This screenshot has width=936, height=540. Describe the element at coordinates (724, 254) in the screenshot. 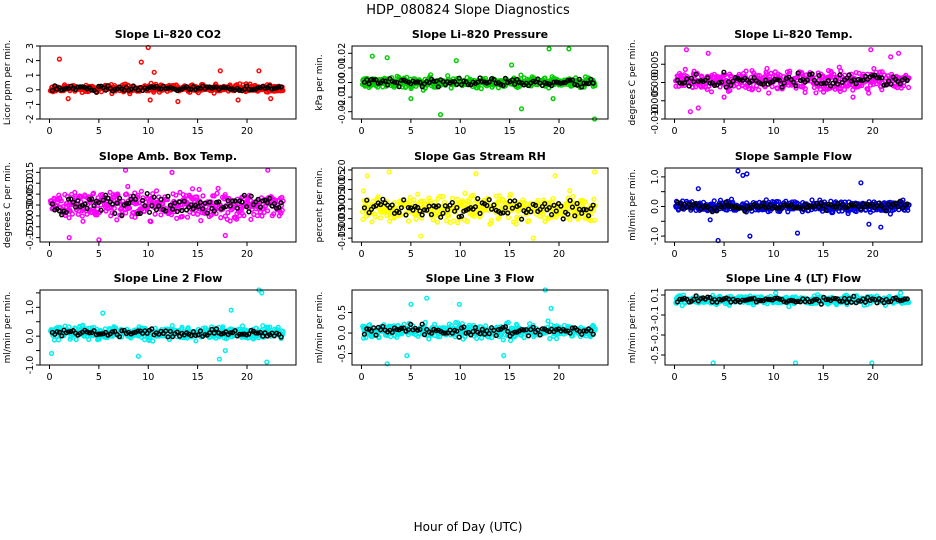

I see `x-tick-label: 5` at that location.